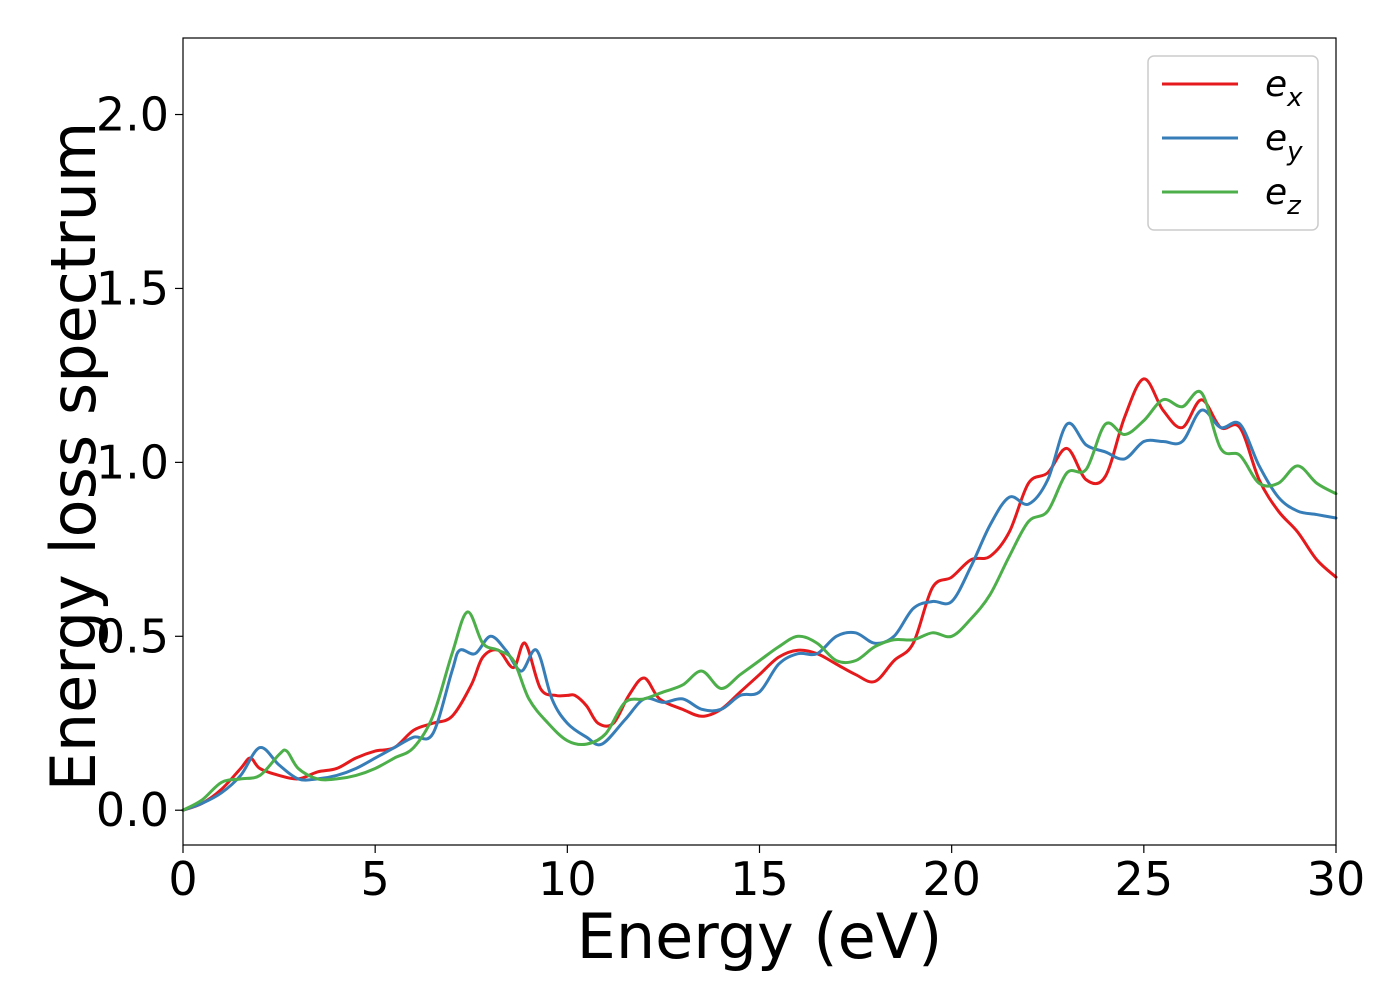 The height and width of the screenshot is (1000, 1400). I want to click on y-axis-title: Energy loss spectrum, so click(73, 457).